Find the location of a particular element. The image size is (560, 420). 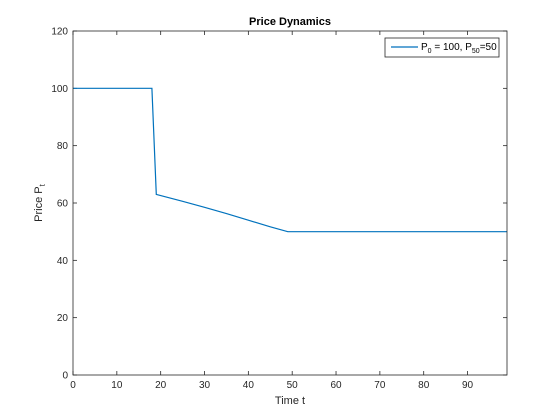

y-tick-label: 20 is located at coordinates (63, 318).